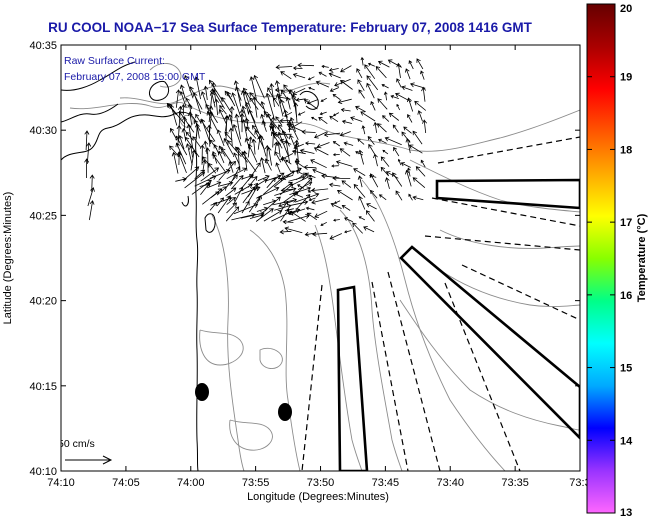  What do you see at coordinates (626, 369) in the screenshot?
I see `colorbar-tick-label: 15` at bounding box center [626, 369].